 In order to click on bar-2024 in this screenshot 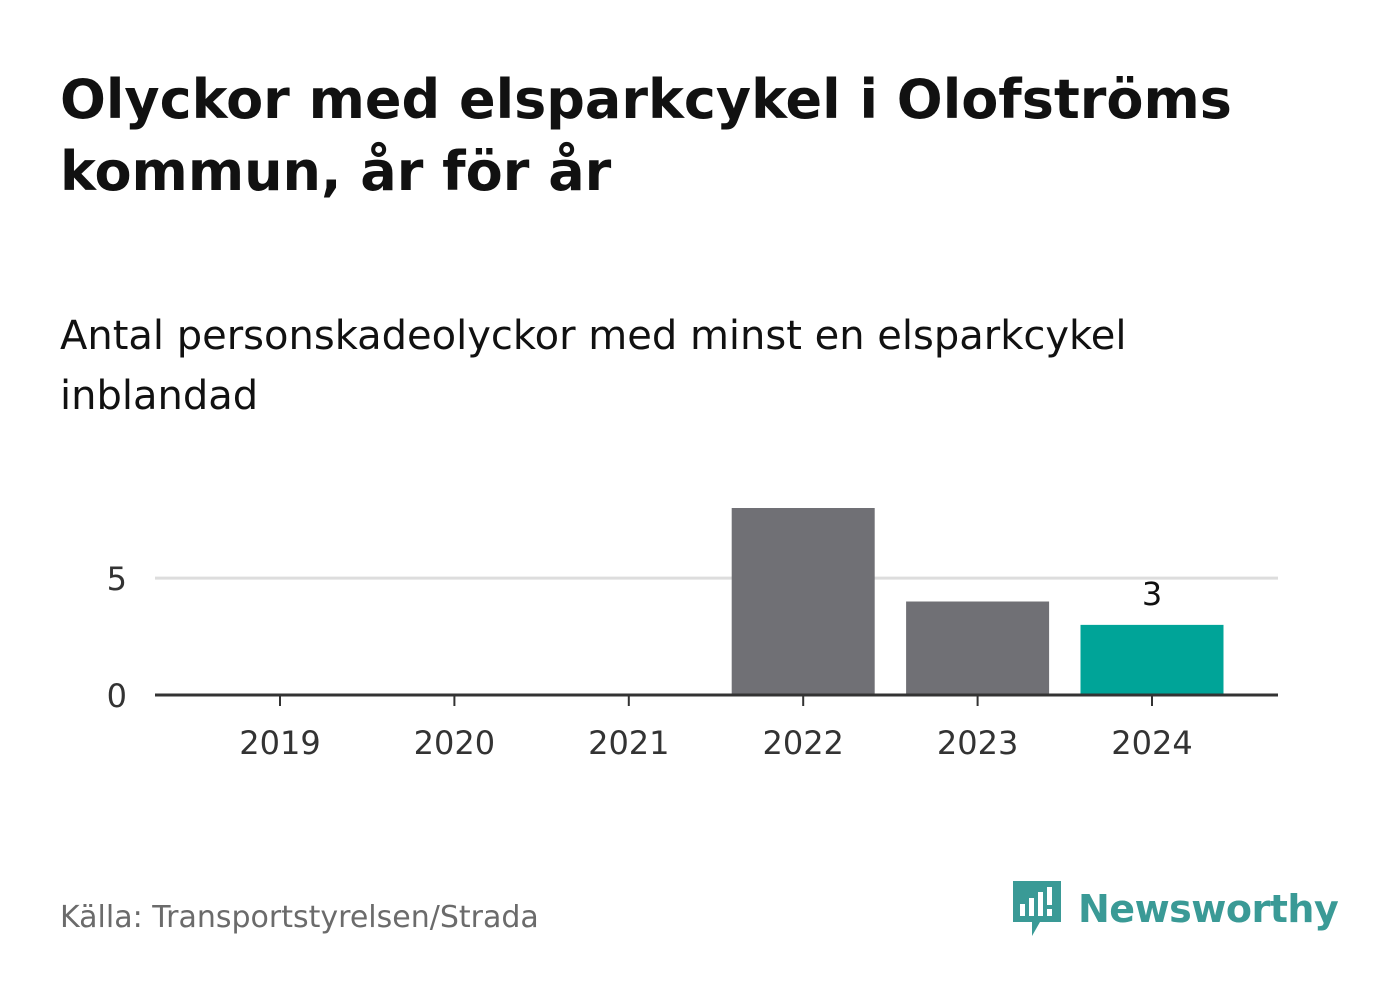, I will do `click(1152, 659)`.